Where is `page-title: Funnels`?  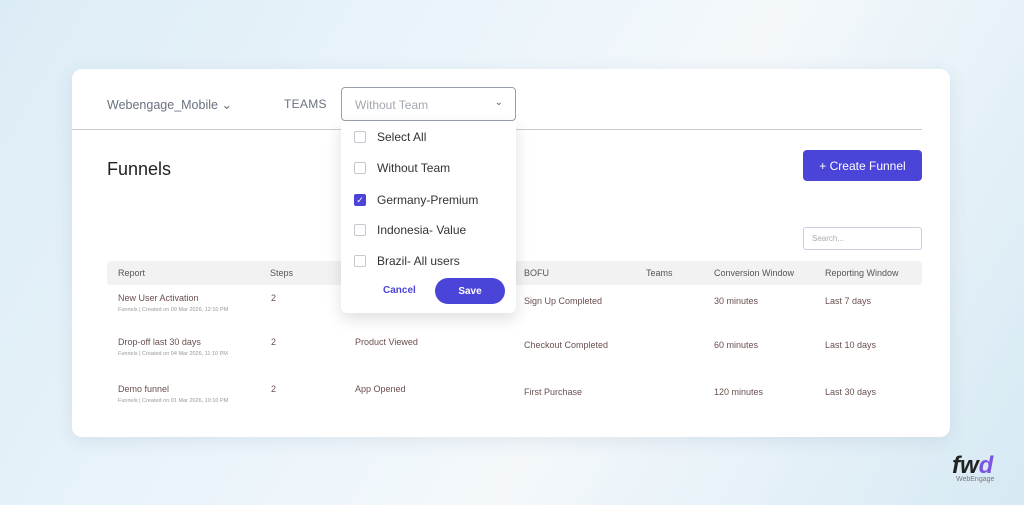 page-title: Funnels is located at coordinates (139, 169).